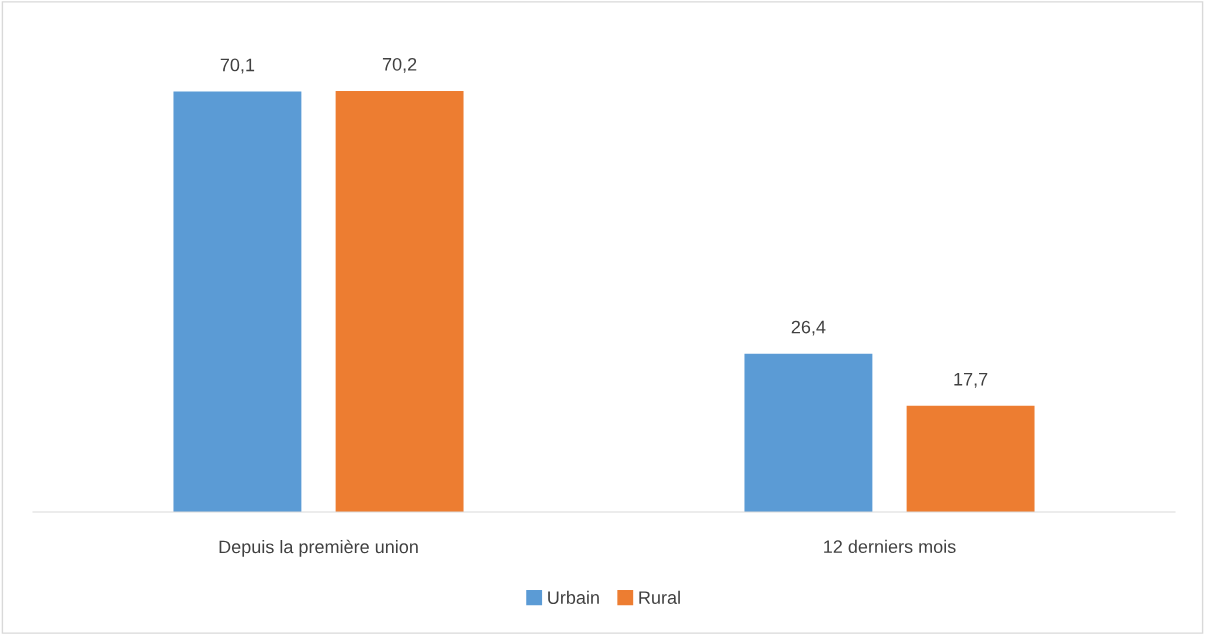 The width and height of the screenshot is (1205, 635). Describe the element at coordinates (237, 66) in the screenshot. I see `data-label: 70,1` at that location.